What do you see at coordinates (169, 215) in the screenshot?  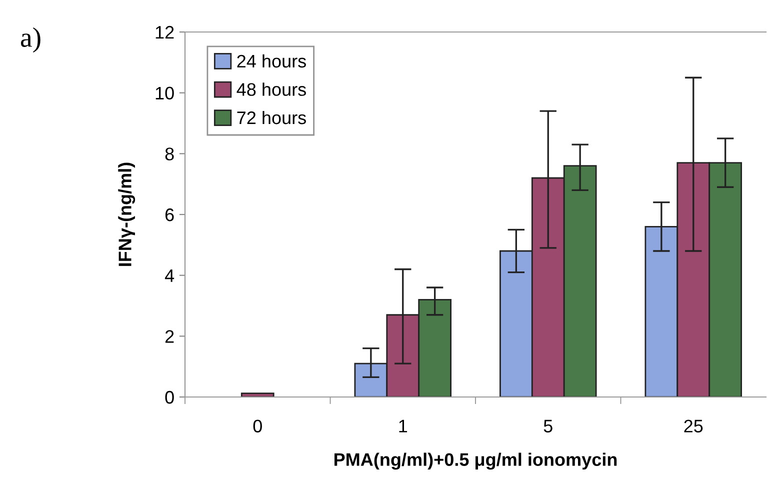 I see `y-tick-label: 6` at bounding box center [169, 215].